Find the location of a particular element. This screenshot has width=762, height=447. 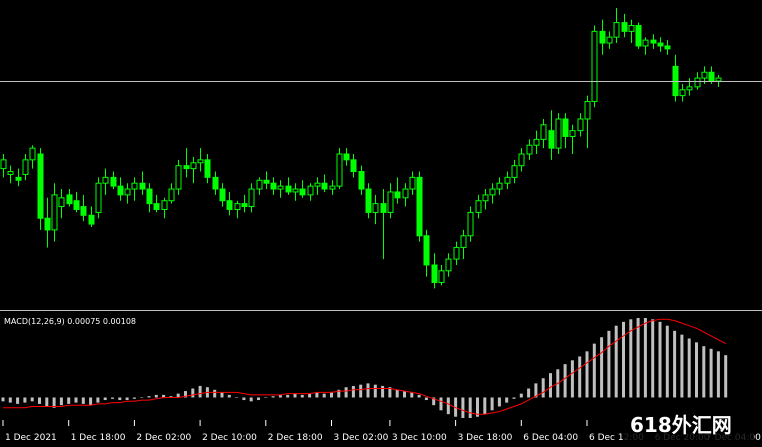

x-tick-label: 2 Dec 02:00 is located at coordinates (163, 438).